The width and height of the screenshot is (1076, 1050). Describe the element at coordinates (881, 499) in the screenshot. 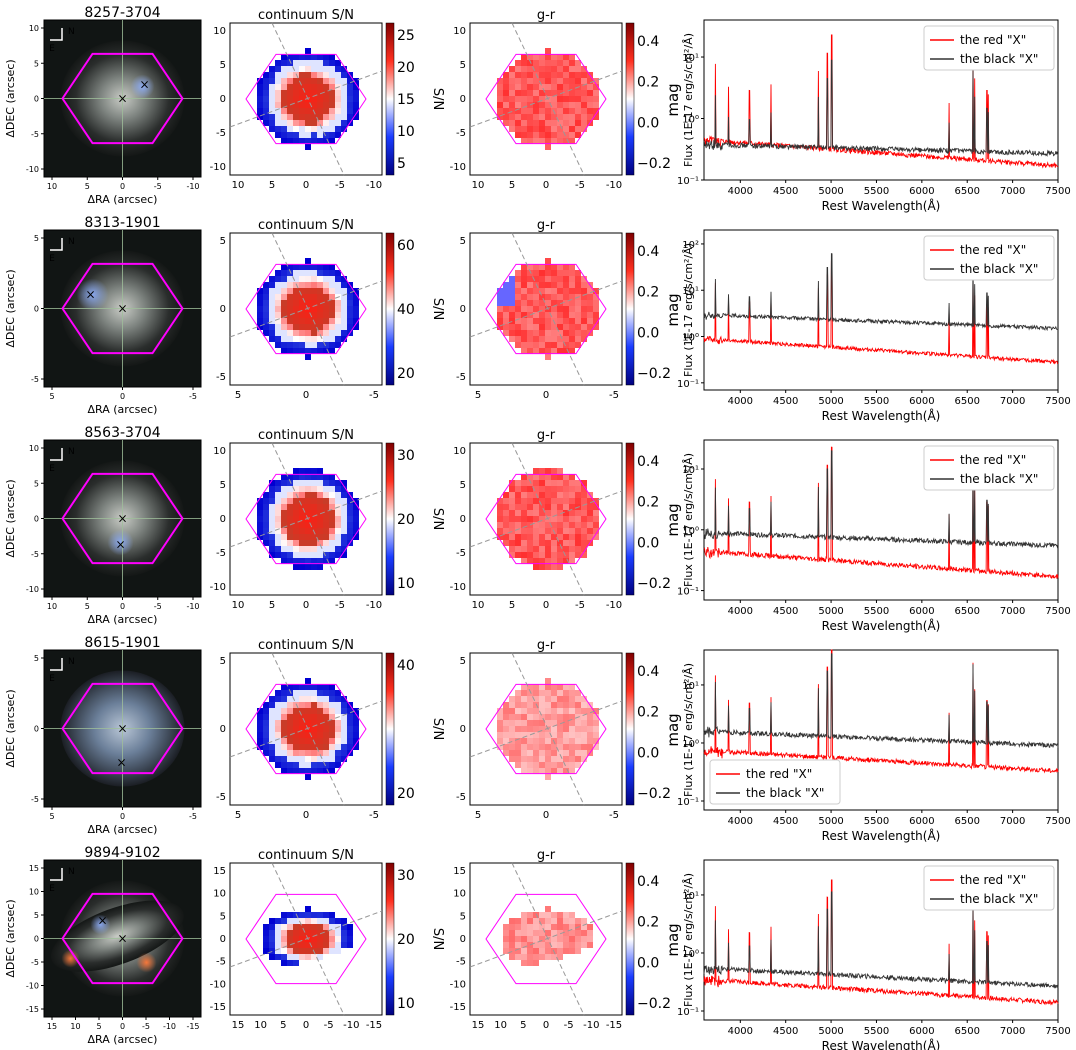

I see `black-spectrum-line` at that location.